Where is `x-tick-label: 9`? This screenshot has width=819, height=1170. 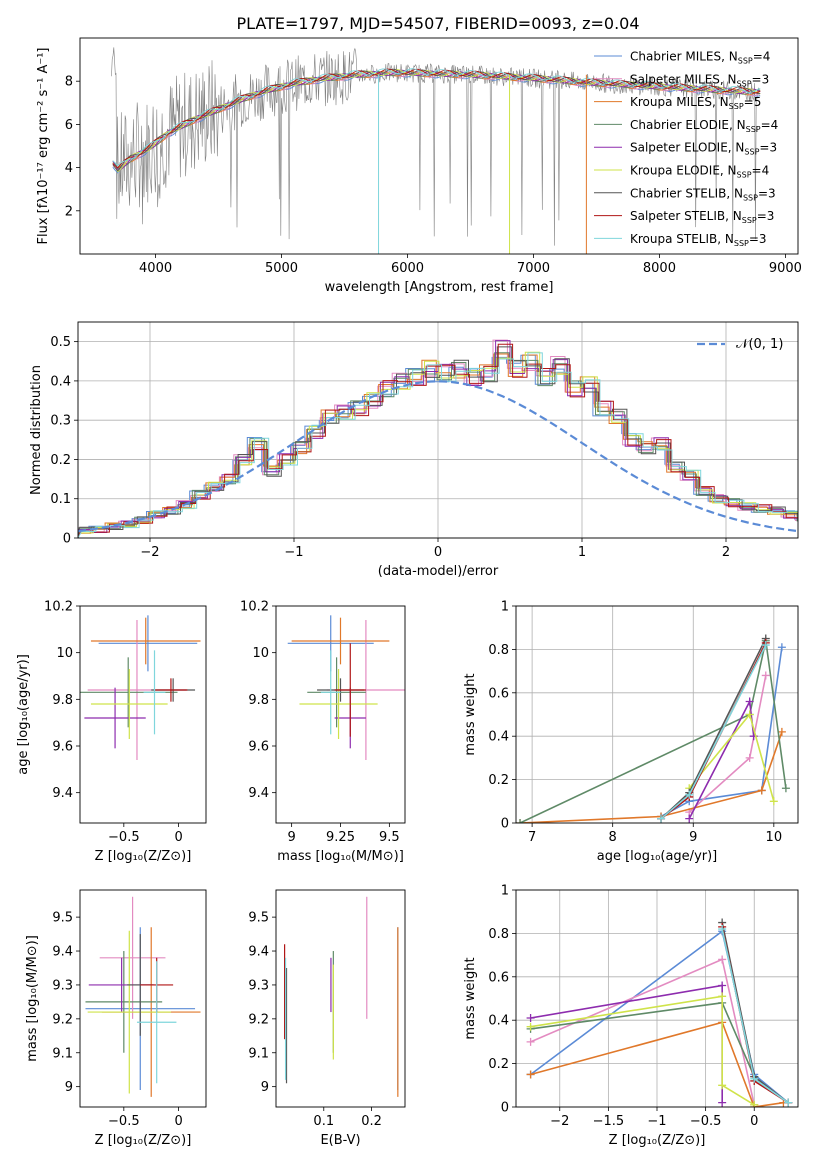 x-tick-label: 9 is located at coordinates (291, 837).